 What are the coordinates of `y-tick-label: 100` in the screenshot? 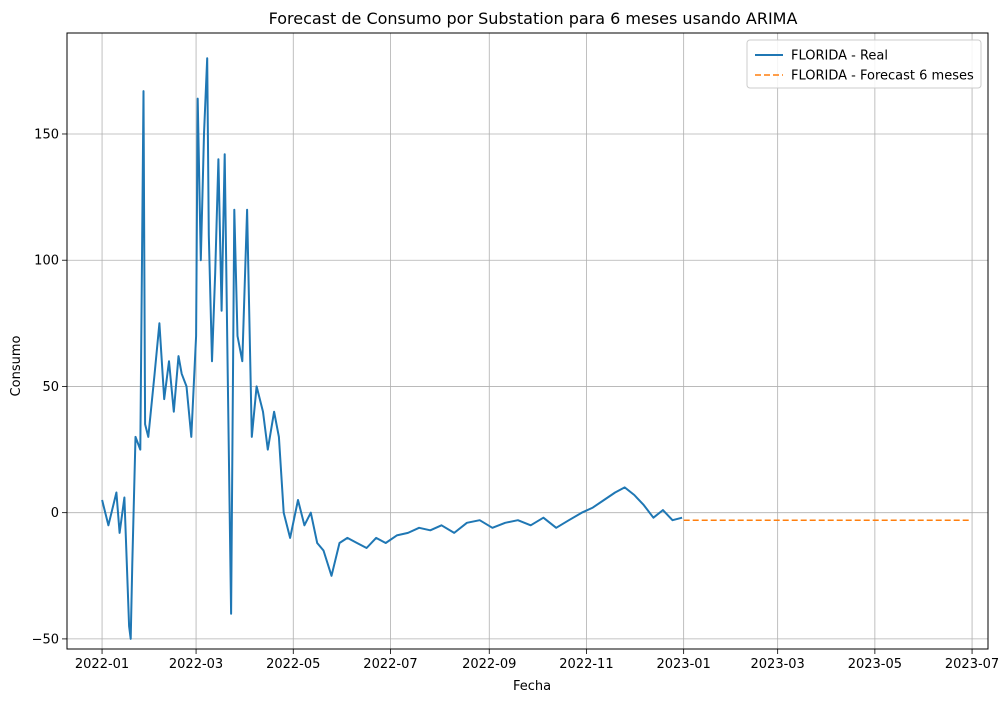 It's located at (46, 261).